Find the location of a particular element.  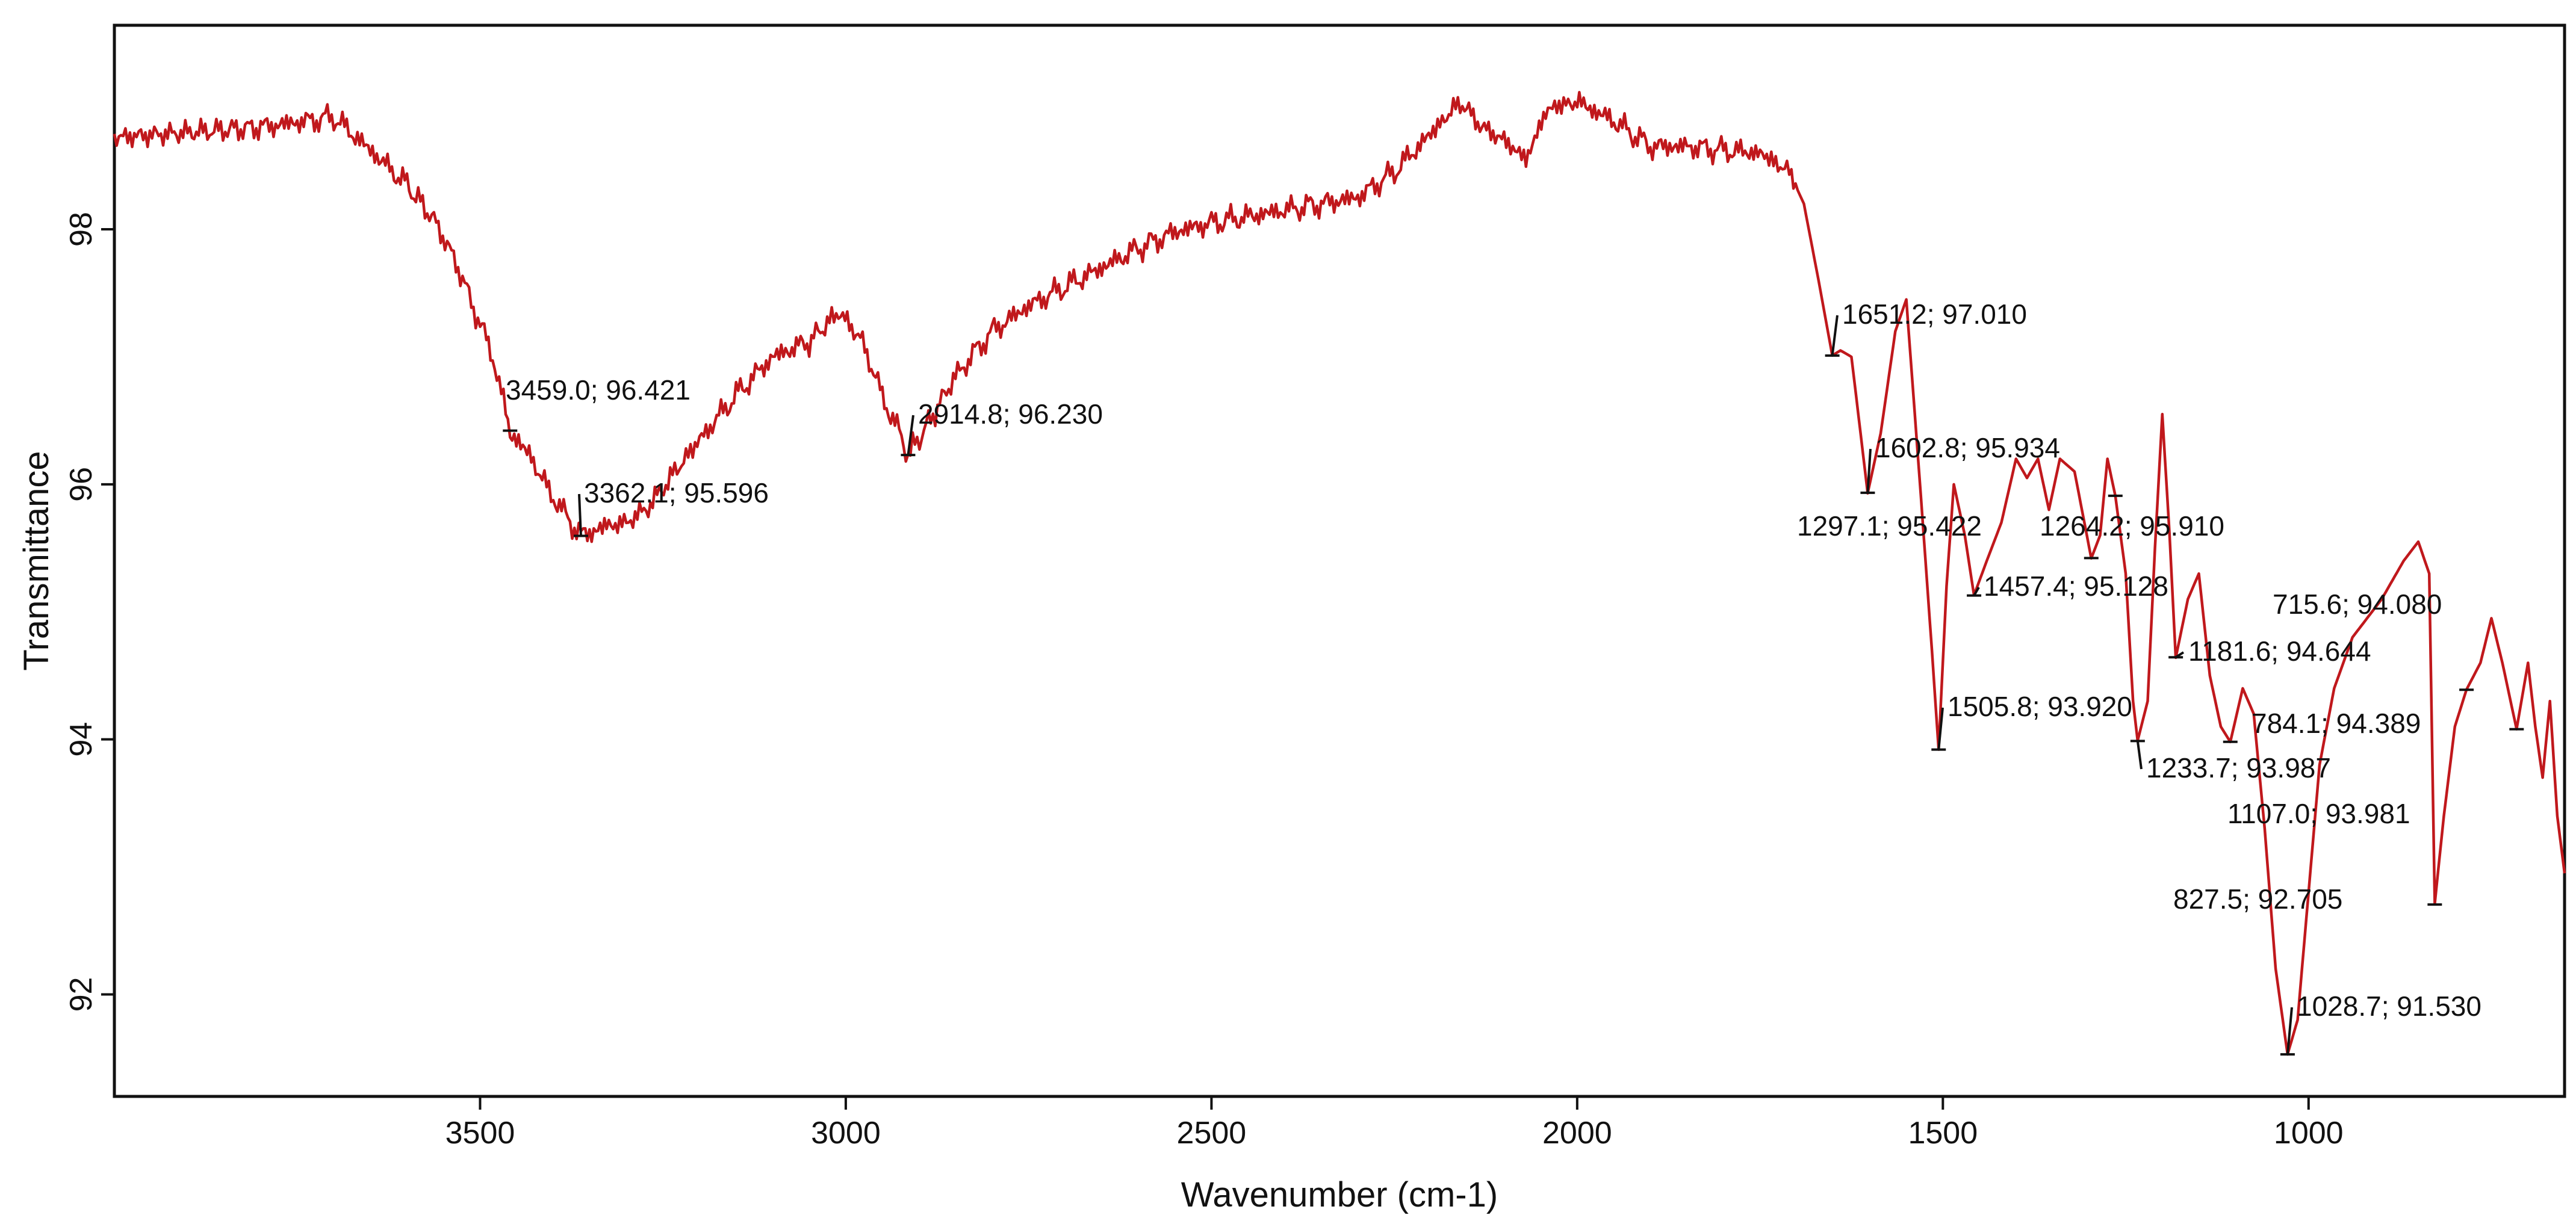

peak-label: 3362.1; 95.596 is located at coordinates (676, 492).